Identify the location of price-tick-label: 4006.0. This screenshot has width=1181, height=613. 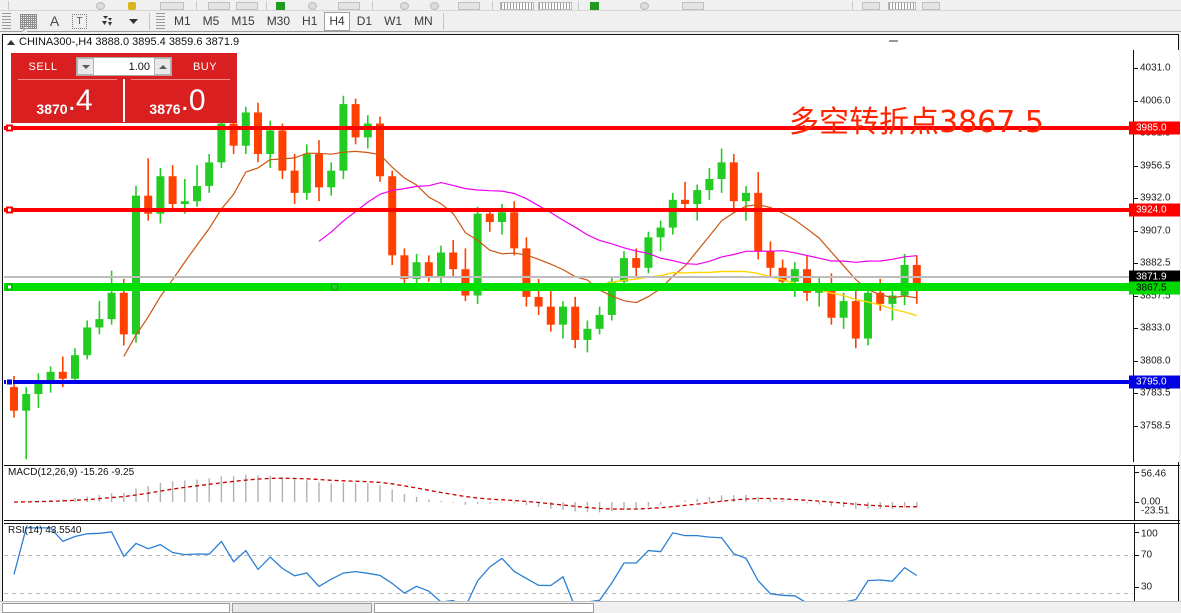
(1155, 101).